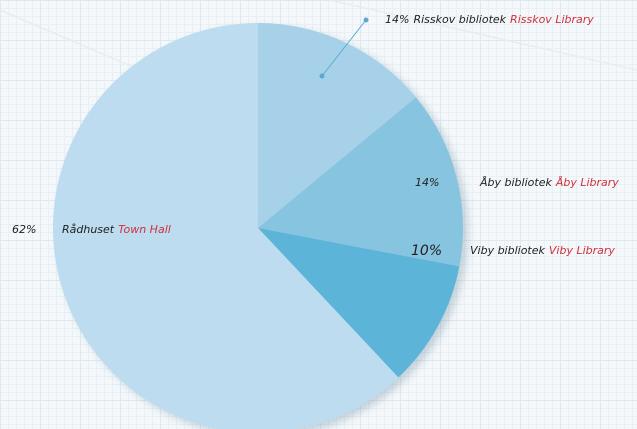 The width and height of the screenshot is (637, 429). Describe the element at coordinates (116, 229) in the screenshot. I see `slice-label: Rådhuset Town Hall` at that location.